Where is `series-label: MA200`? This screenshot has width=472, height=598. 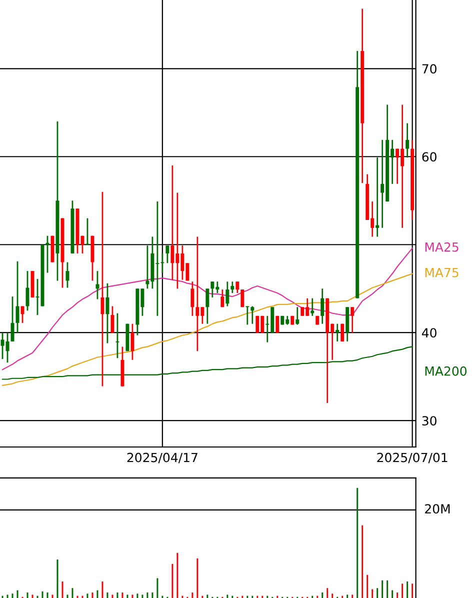
series-label: MA200 is located at coordinates (446, 371).